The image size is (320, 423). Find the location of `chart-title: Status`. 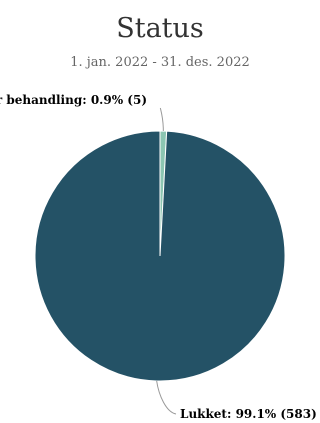

chart-title: Status is located at coordinates (160, 28).